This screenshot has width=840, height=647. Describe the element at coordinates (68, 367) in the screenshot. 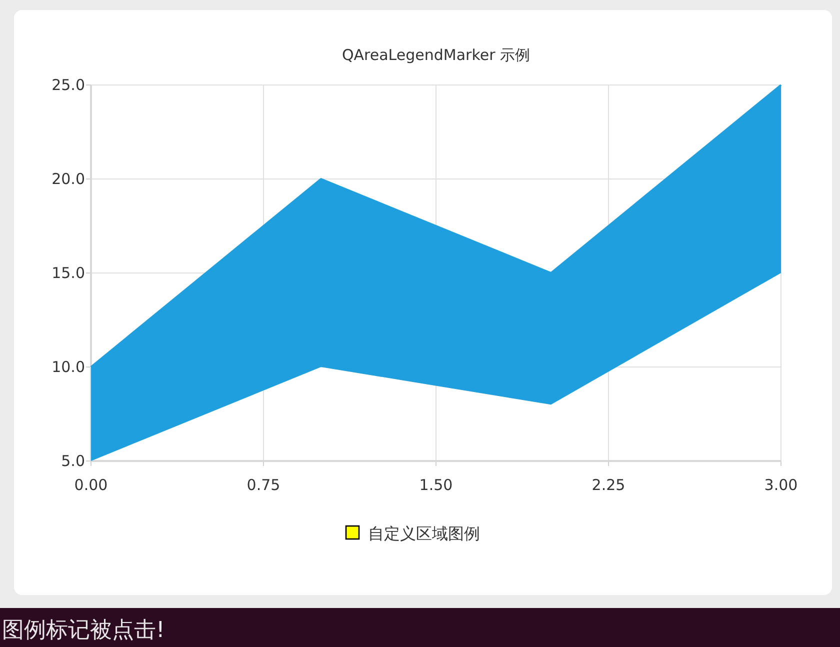

I see `y-tick-label: 10.0` at that location.